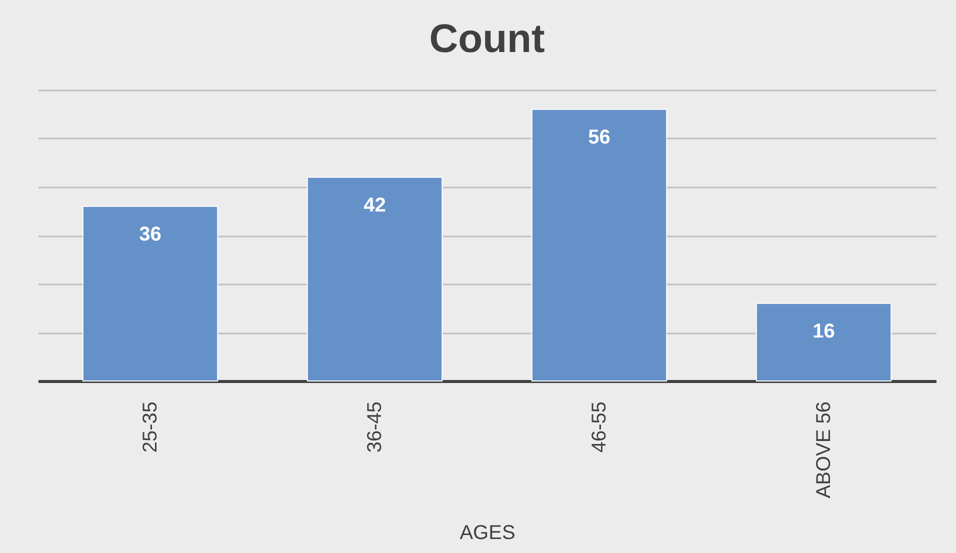  Describe the element at coordinates (599, 137) in the screenshot. I see `data-label: 56` at that location.